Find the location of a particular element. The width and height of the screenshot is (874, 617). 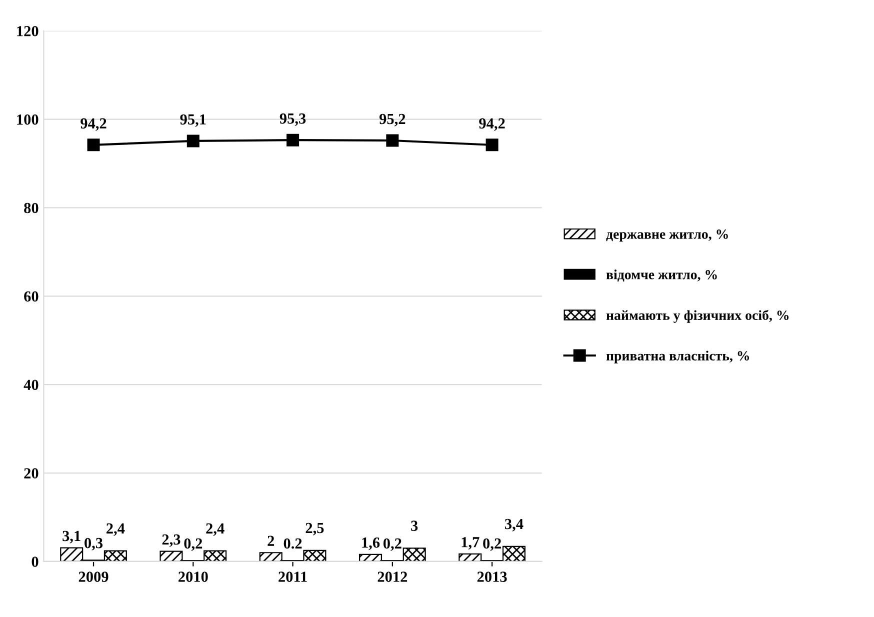

data-label: 1,7 is located at coordinates (471, 543).